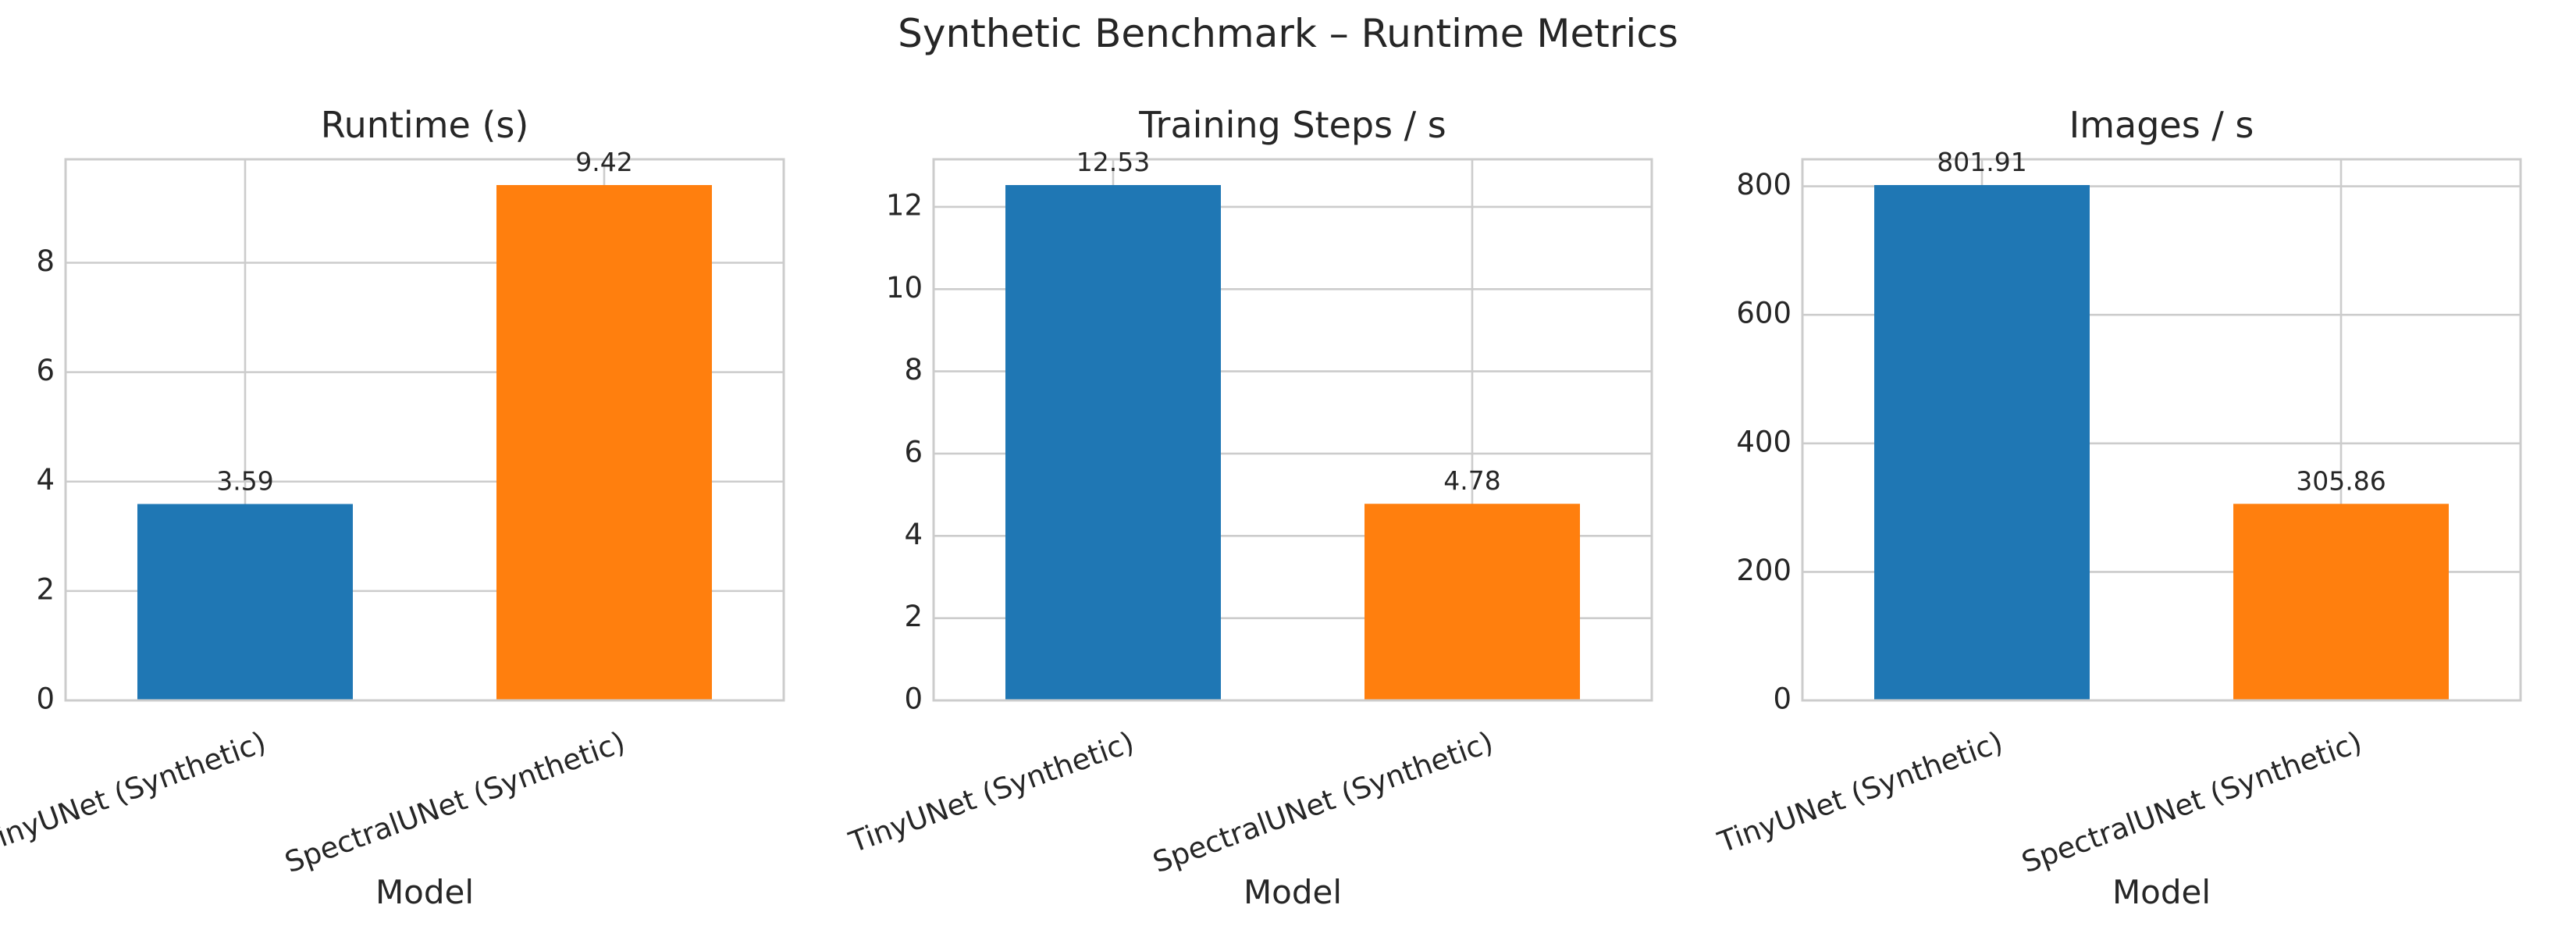 The image size is (2576, 937). What do you see at coordinates (245, 481) in the screenshot?
I see `bar-value-label: 3.59` at bounding box center [245, 481].